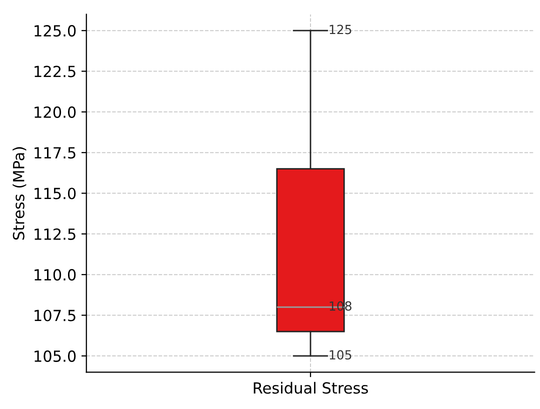  What do you see at coordinates (311, 388) in the screenshot?
I see `x-tick-label: Residual Stress` at bounding box center [311, 388].